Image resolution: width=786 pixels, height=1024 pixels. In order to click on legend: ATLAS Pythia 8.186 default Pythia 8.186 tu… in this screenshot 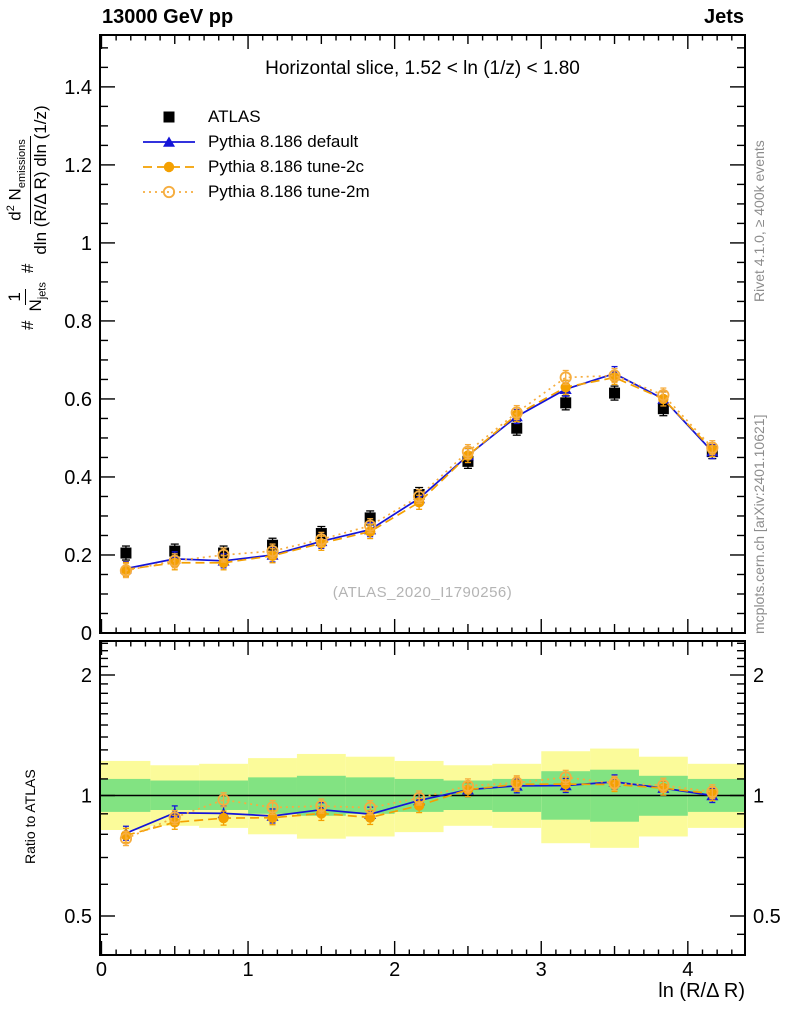, I will do `click(256, 154)`.